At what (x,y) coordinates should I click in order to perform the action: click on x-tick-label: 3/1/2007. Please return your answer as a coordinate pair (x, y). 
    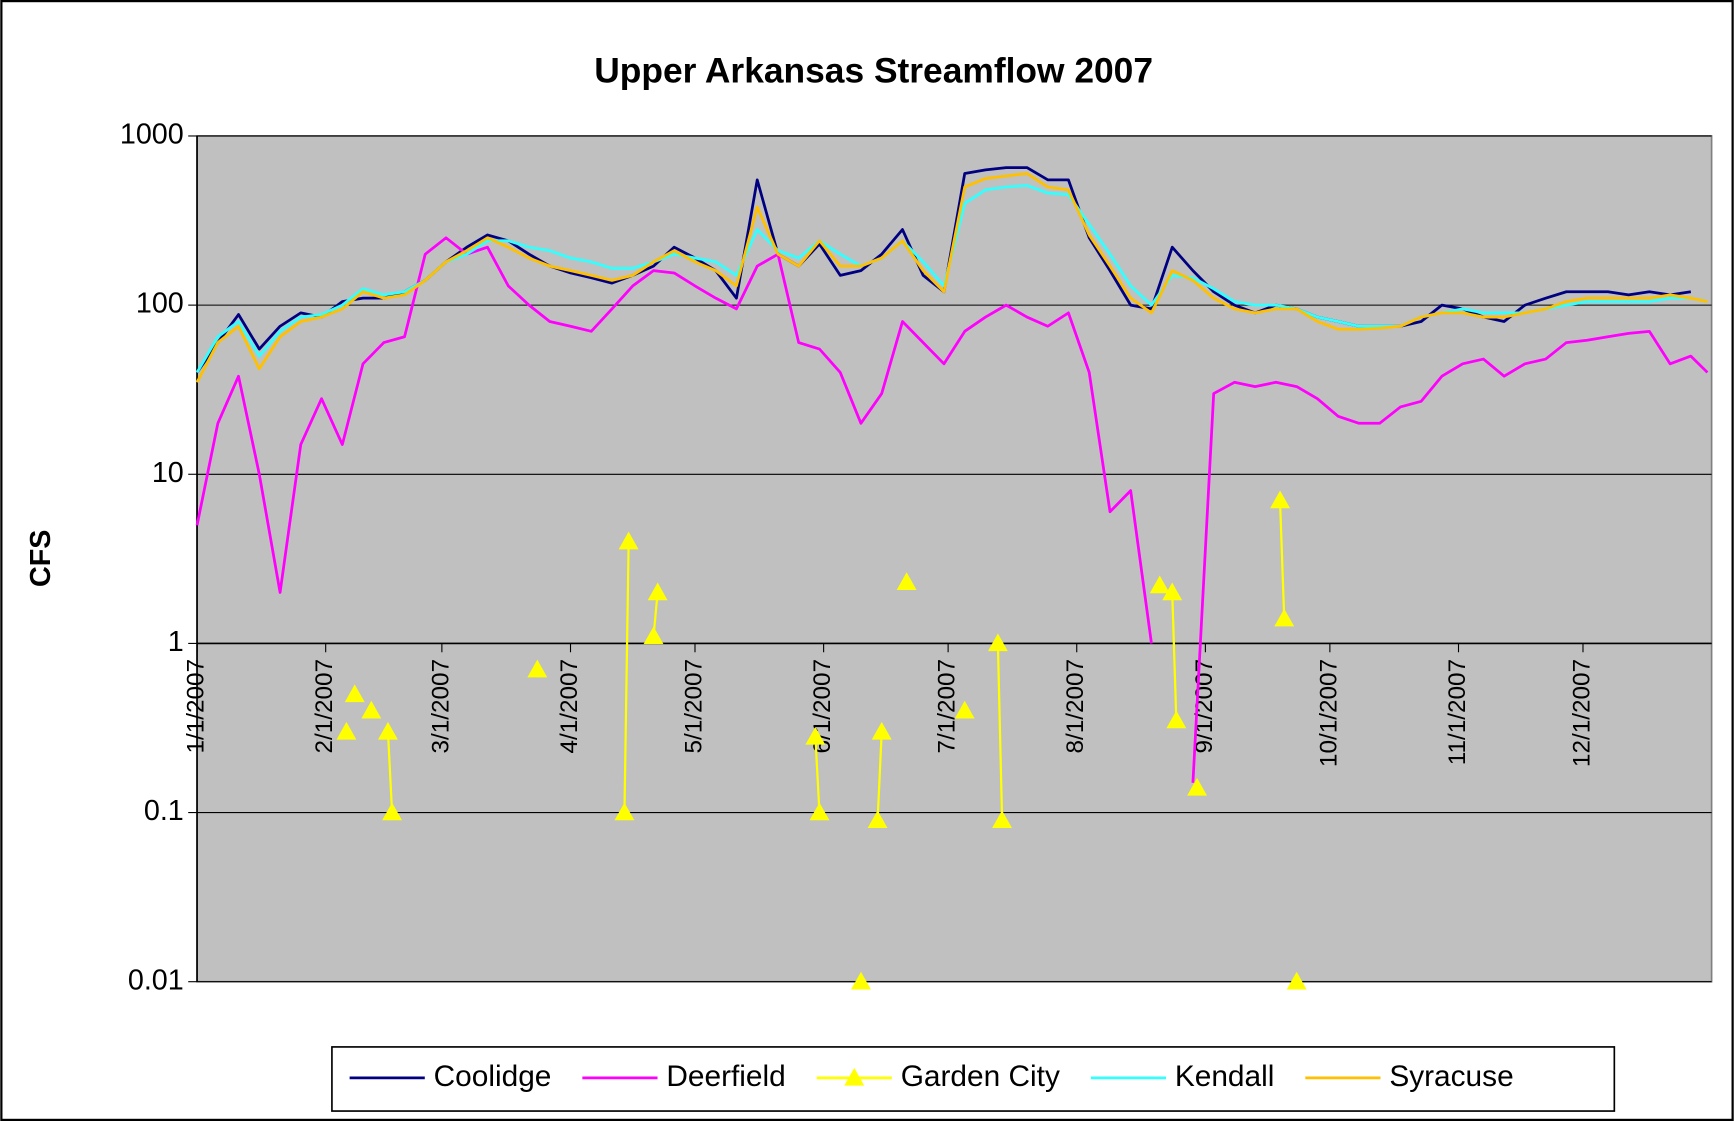
    Looking at the image, I should click on (440, 706).